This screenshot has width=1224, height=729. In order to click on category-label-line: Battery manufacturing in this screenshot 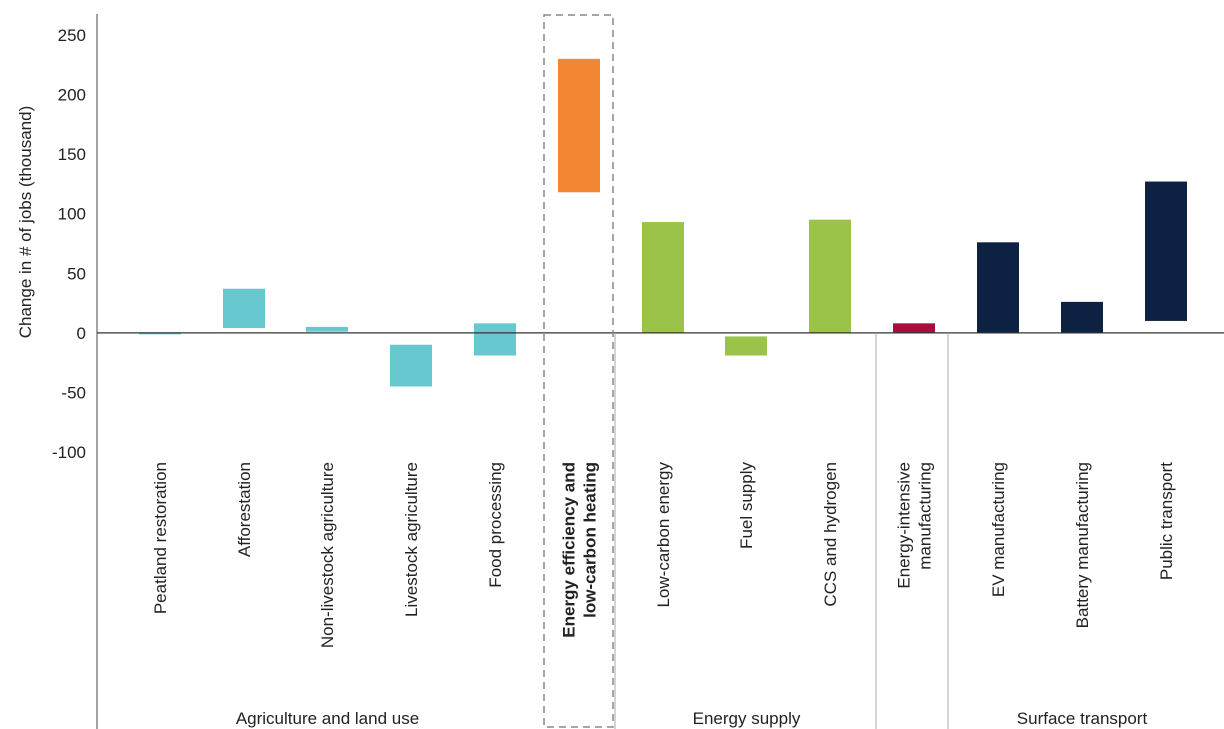, I will do `click(1082, 545)`.